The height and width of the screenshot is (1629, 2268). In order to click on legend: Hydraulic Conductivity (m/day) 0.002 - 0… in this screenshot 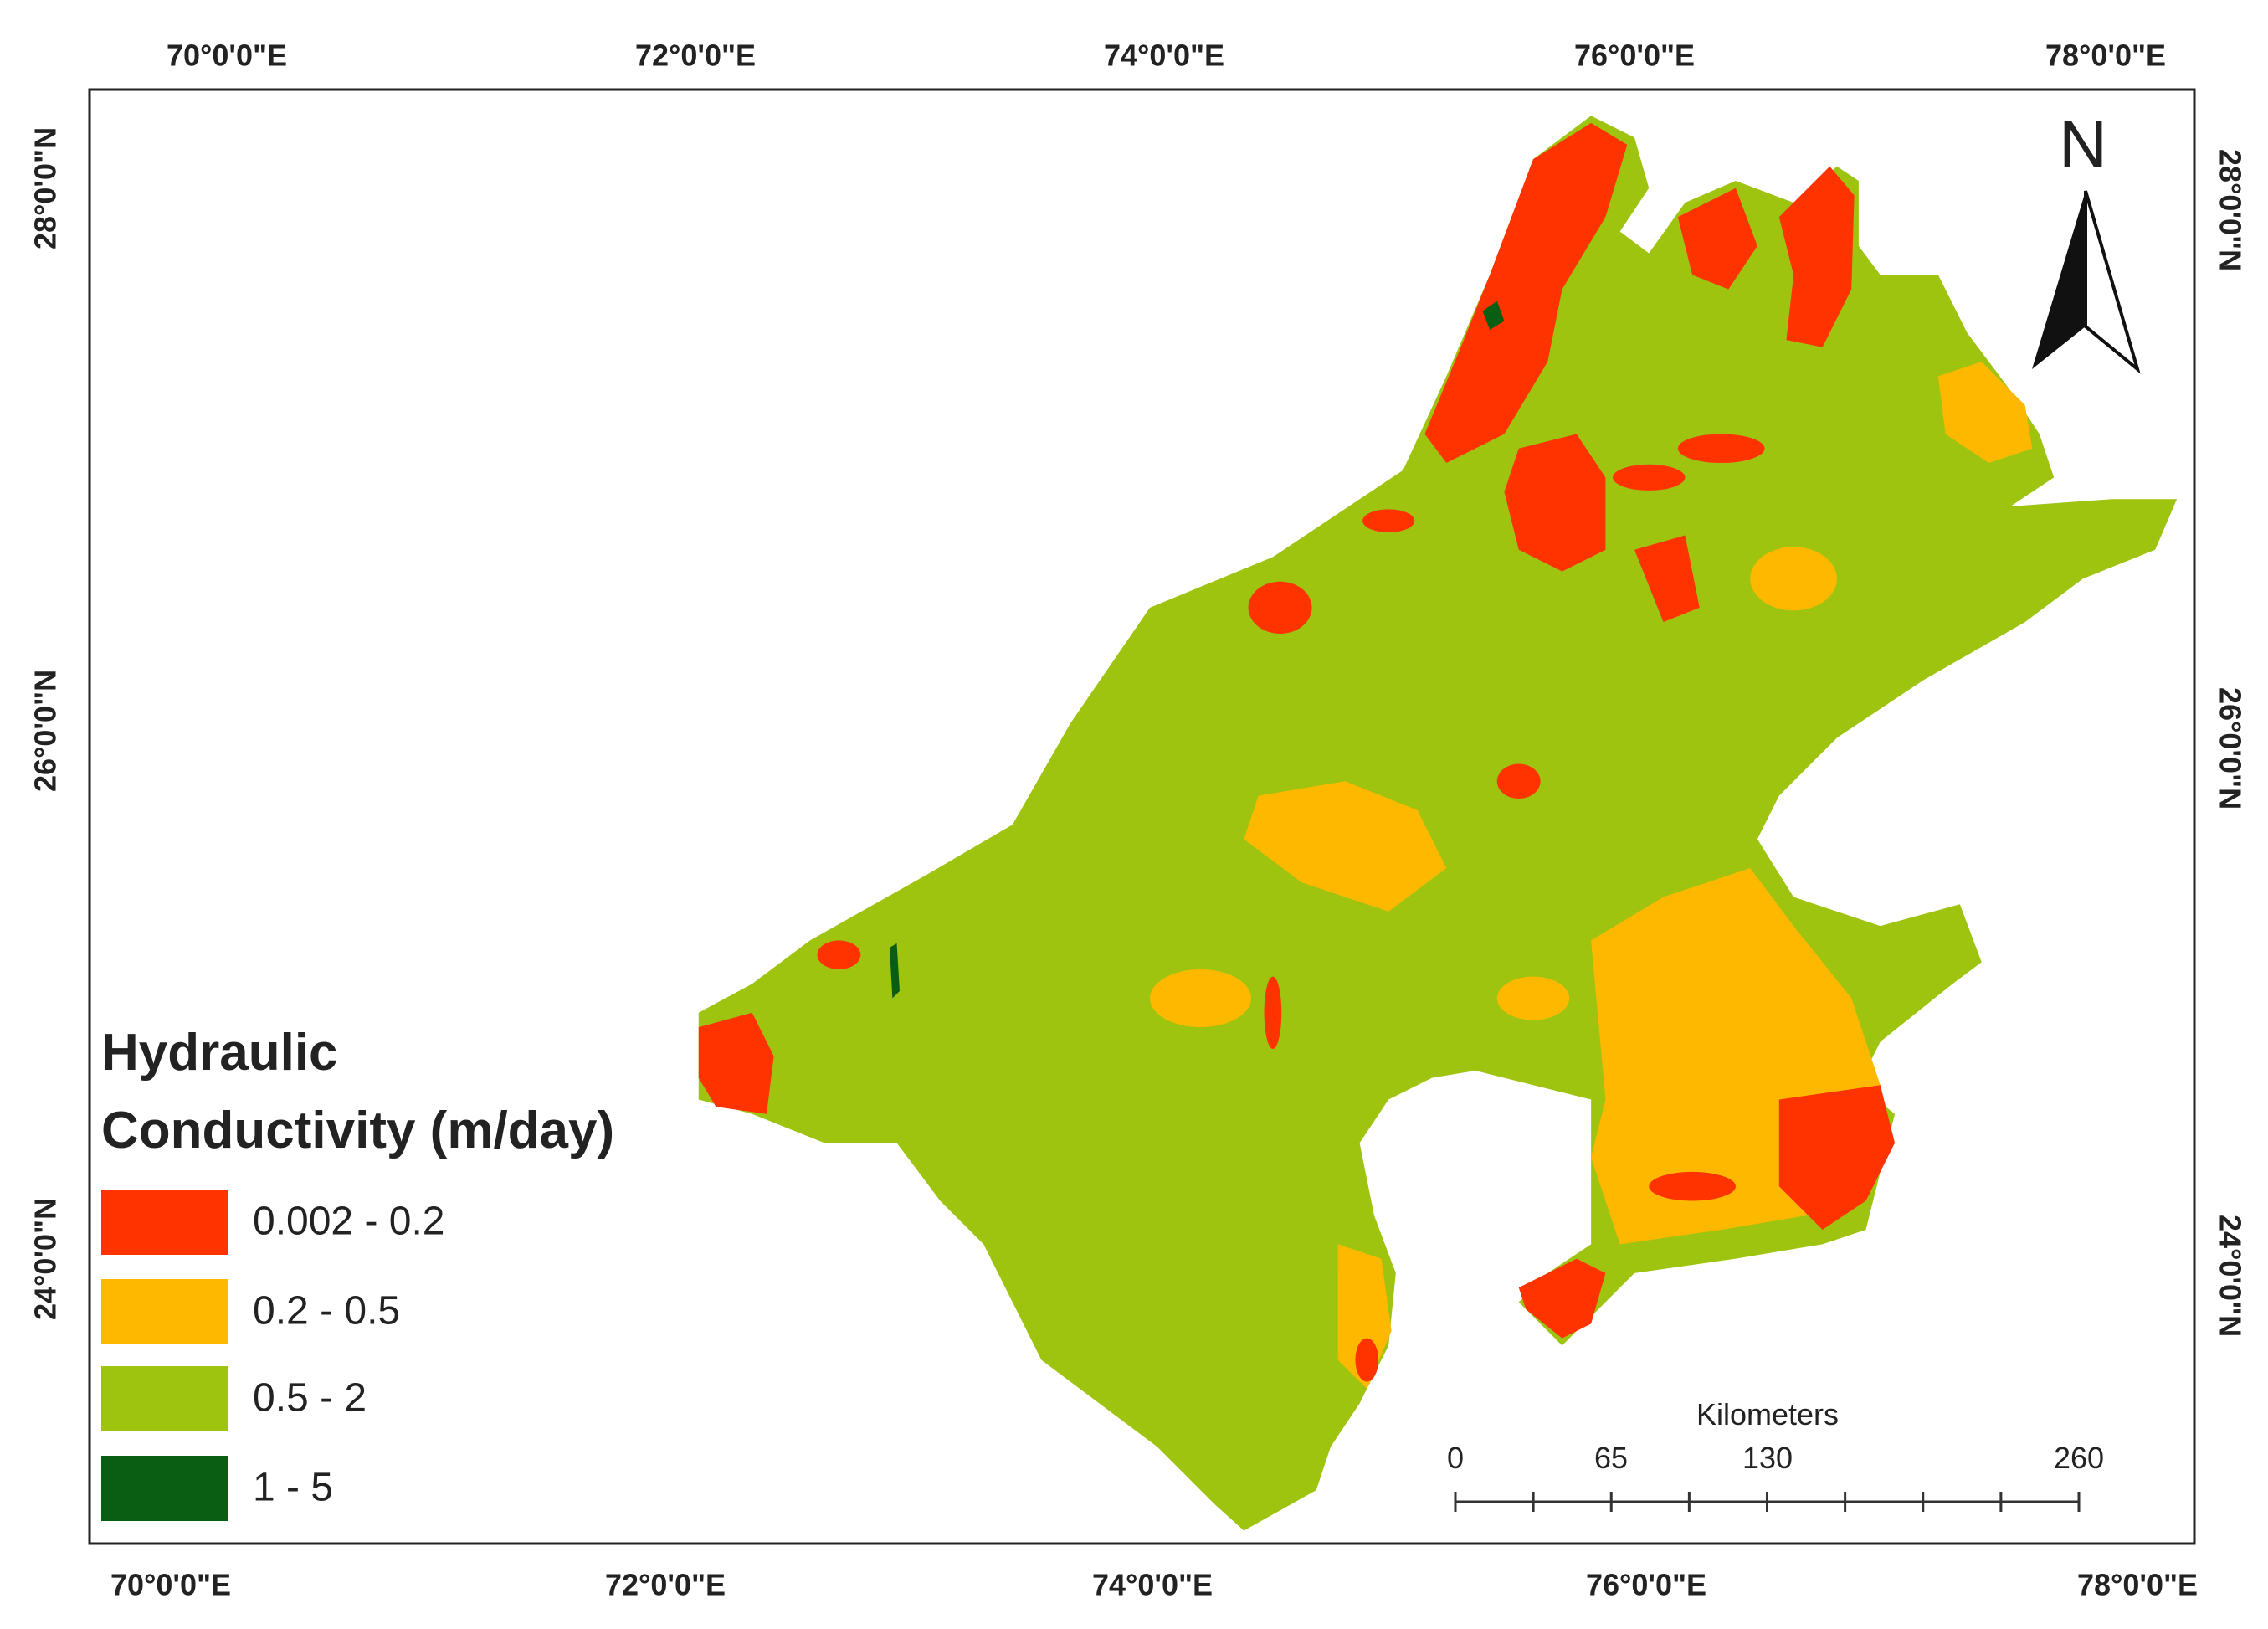, I will do `click(358, 1272)`.